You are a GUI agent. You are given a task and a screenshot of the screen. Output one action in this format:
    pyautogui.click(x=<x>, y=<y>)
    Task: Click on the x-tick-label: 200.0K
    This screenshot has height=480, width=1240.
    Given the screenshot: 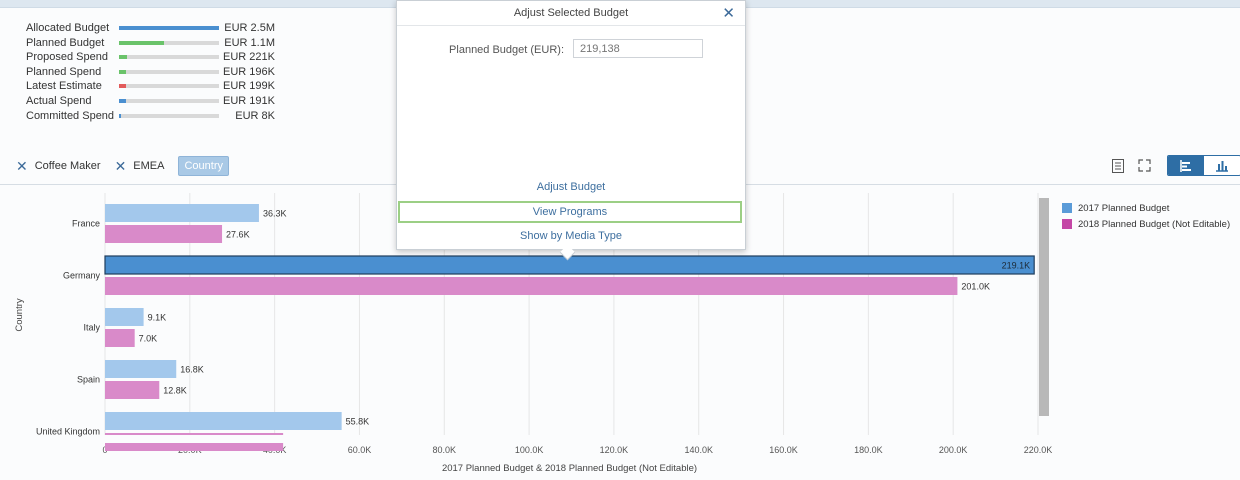 What is the action you would take?
    pyautogui.click(x=953, y=450)
    